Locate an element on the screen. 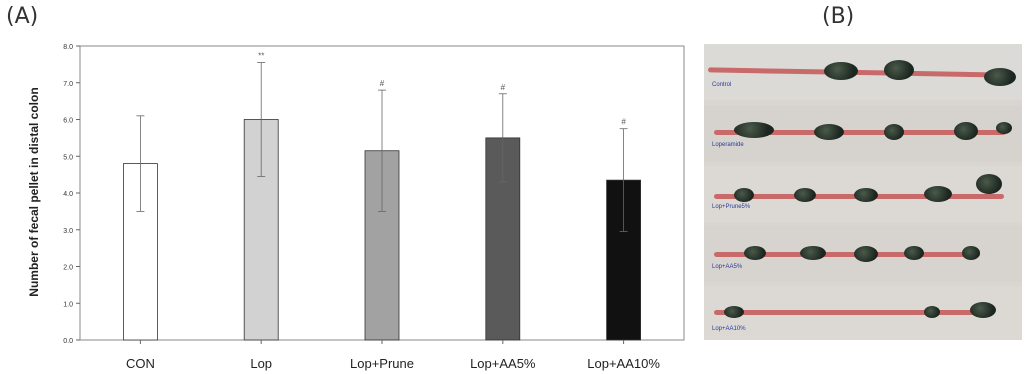 Image resolution: width=1031 pixels, height=374 pixels. x-tick-label: CON is located at coordinates (140, 363).